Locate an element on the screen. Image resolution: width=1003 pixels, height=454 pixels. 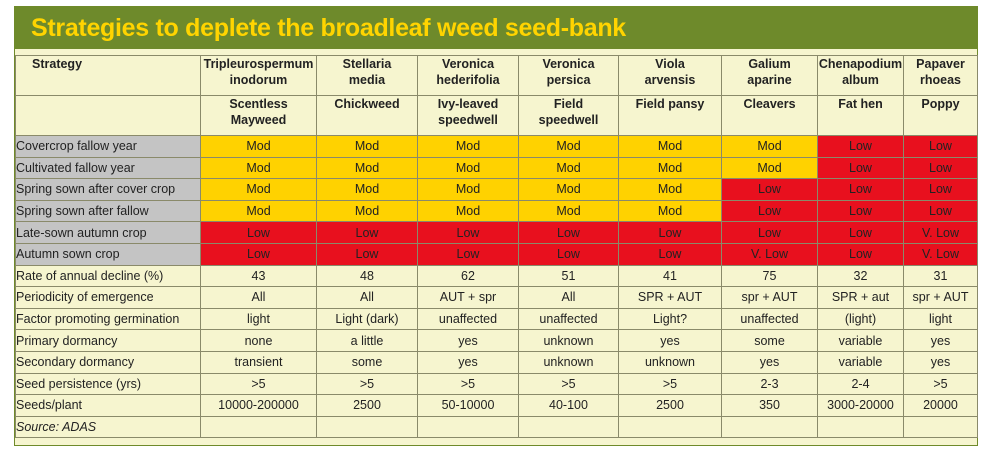
common-name: Ivy-leaved is located at coordinates (468, 104).